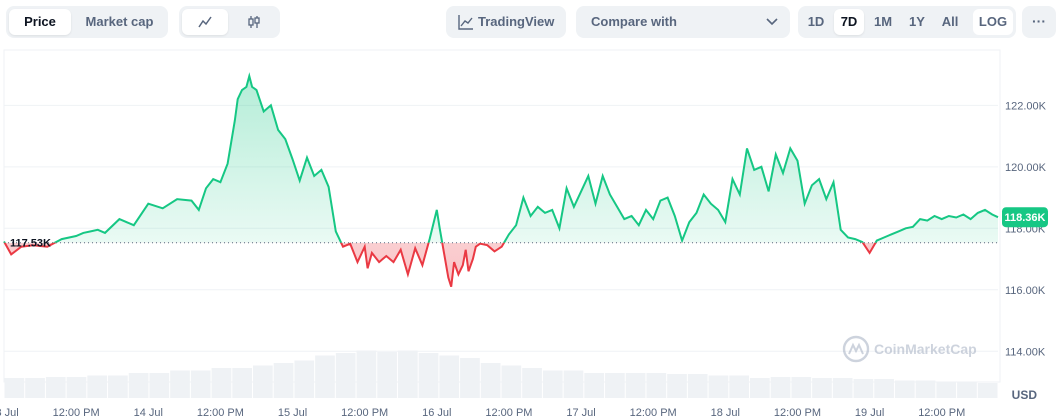 This screenshot has width=1061, height=420. I want to click on candlestick-button, so click(254, 22).